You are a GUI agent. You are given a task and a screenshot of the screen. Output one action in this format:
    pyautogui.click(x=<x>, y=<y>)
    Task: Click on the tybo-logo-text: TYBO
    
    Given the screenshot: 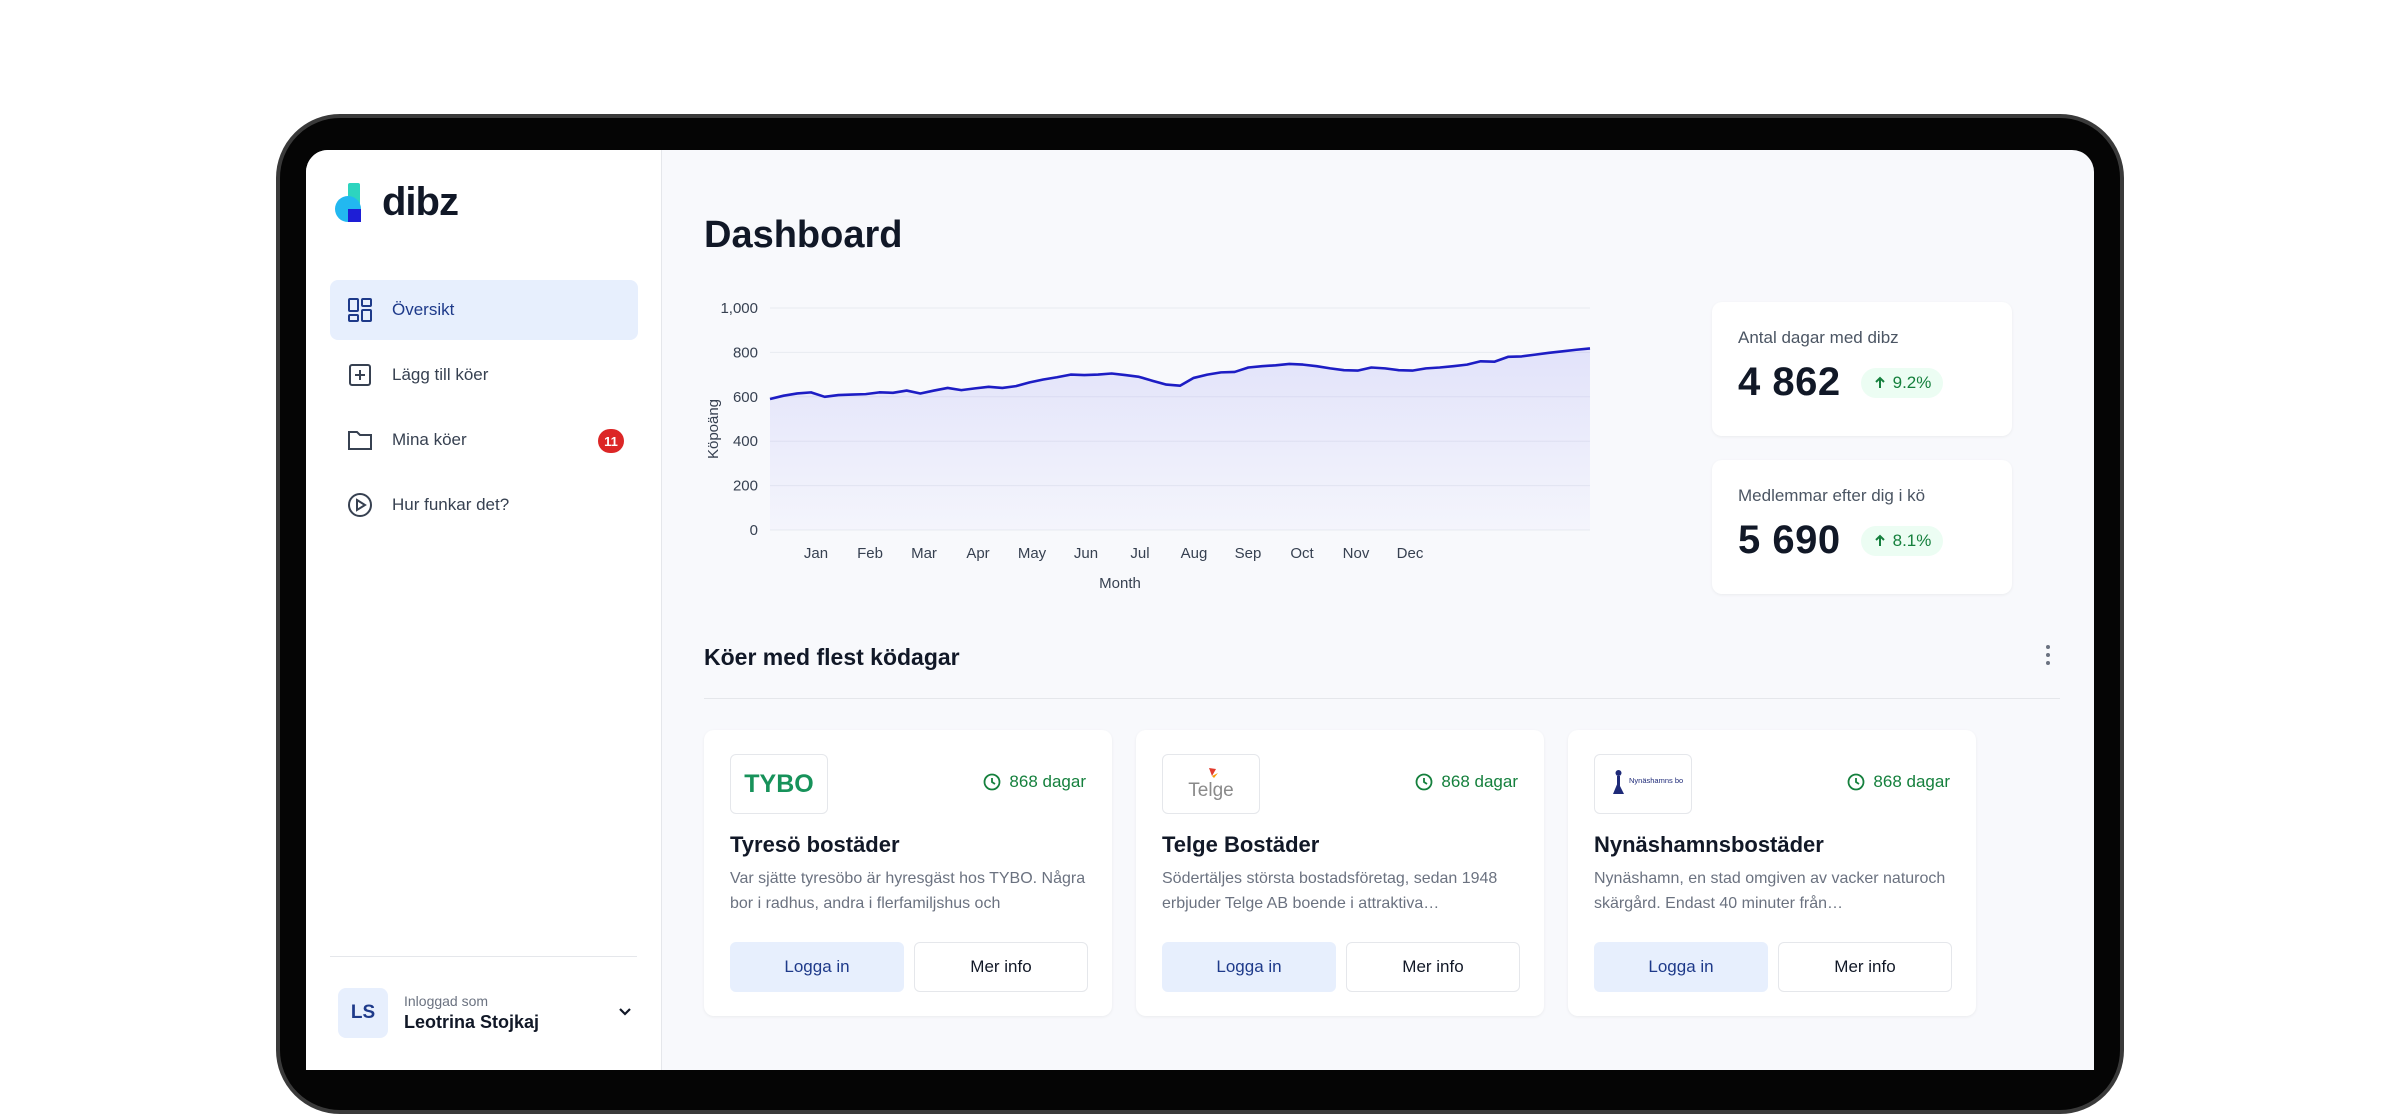 What is the action you would take?
    pyautogui.click(x=778, y=784)
    